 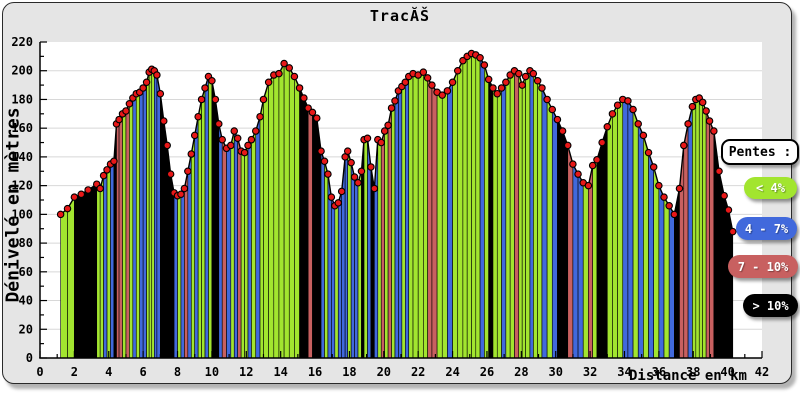 What do you see at coordinates (22, 186) in the screenshot?
I see `svg-text: 120` at bounding box center [22, 186].